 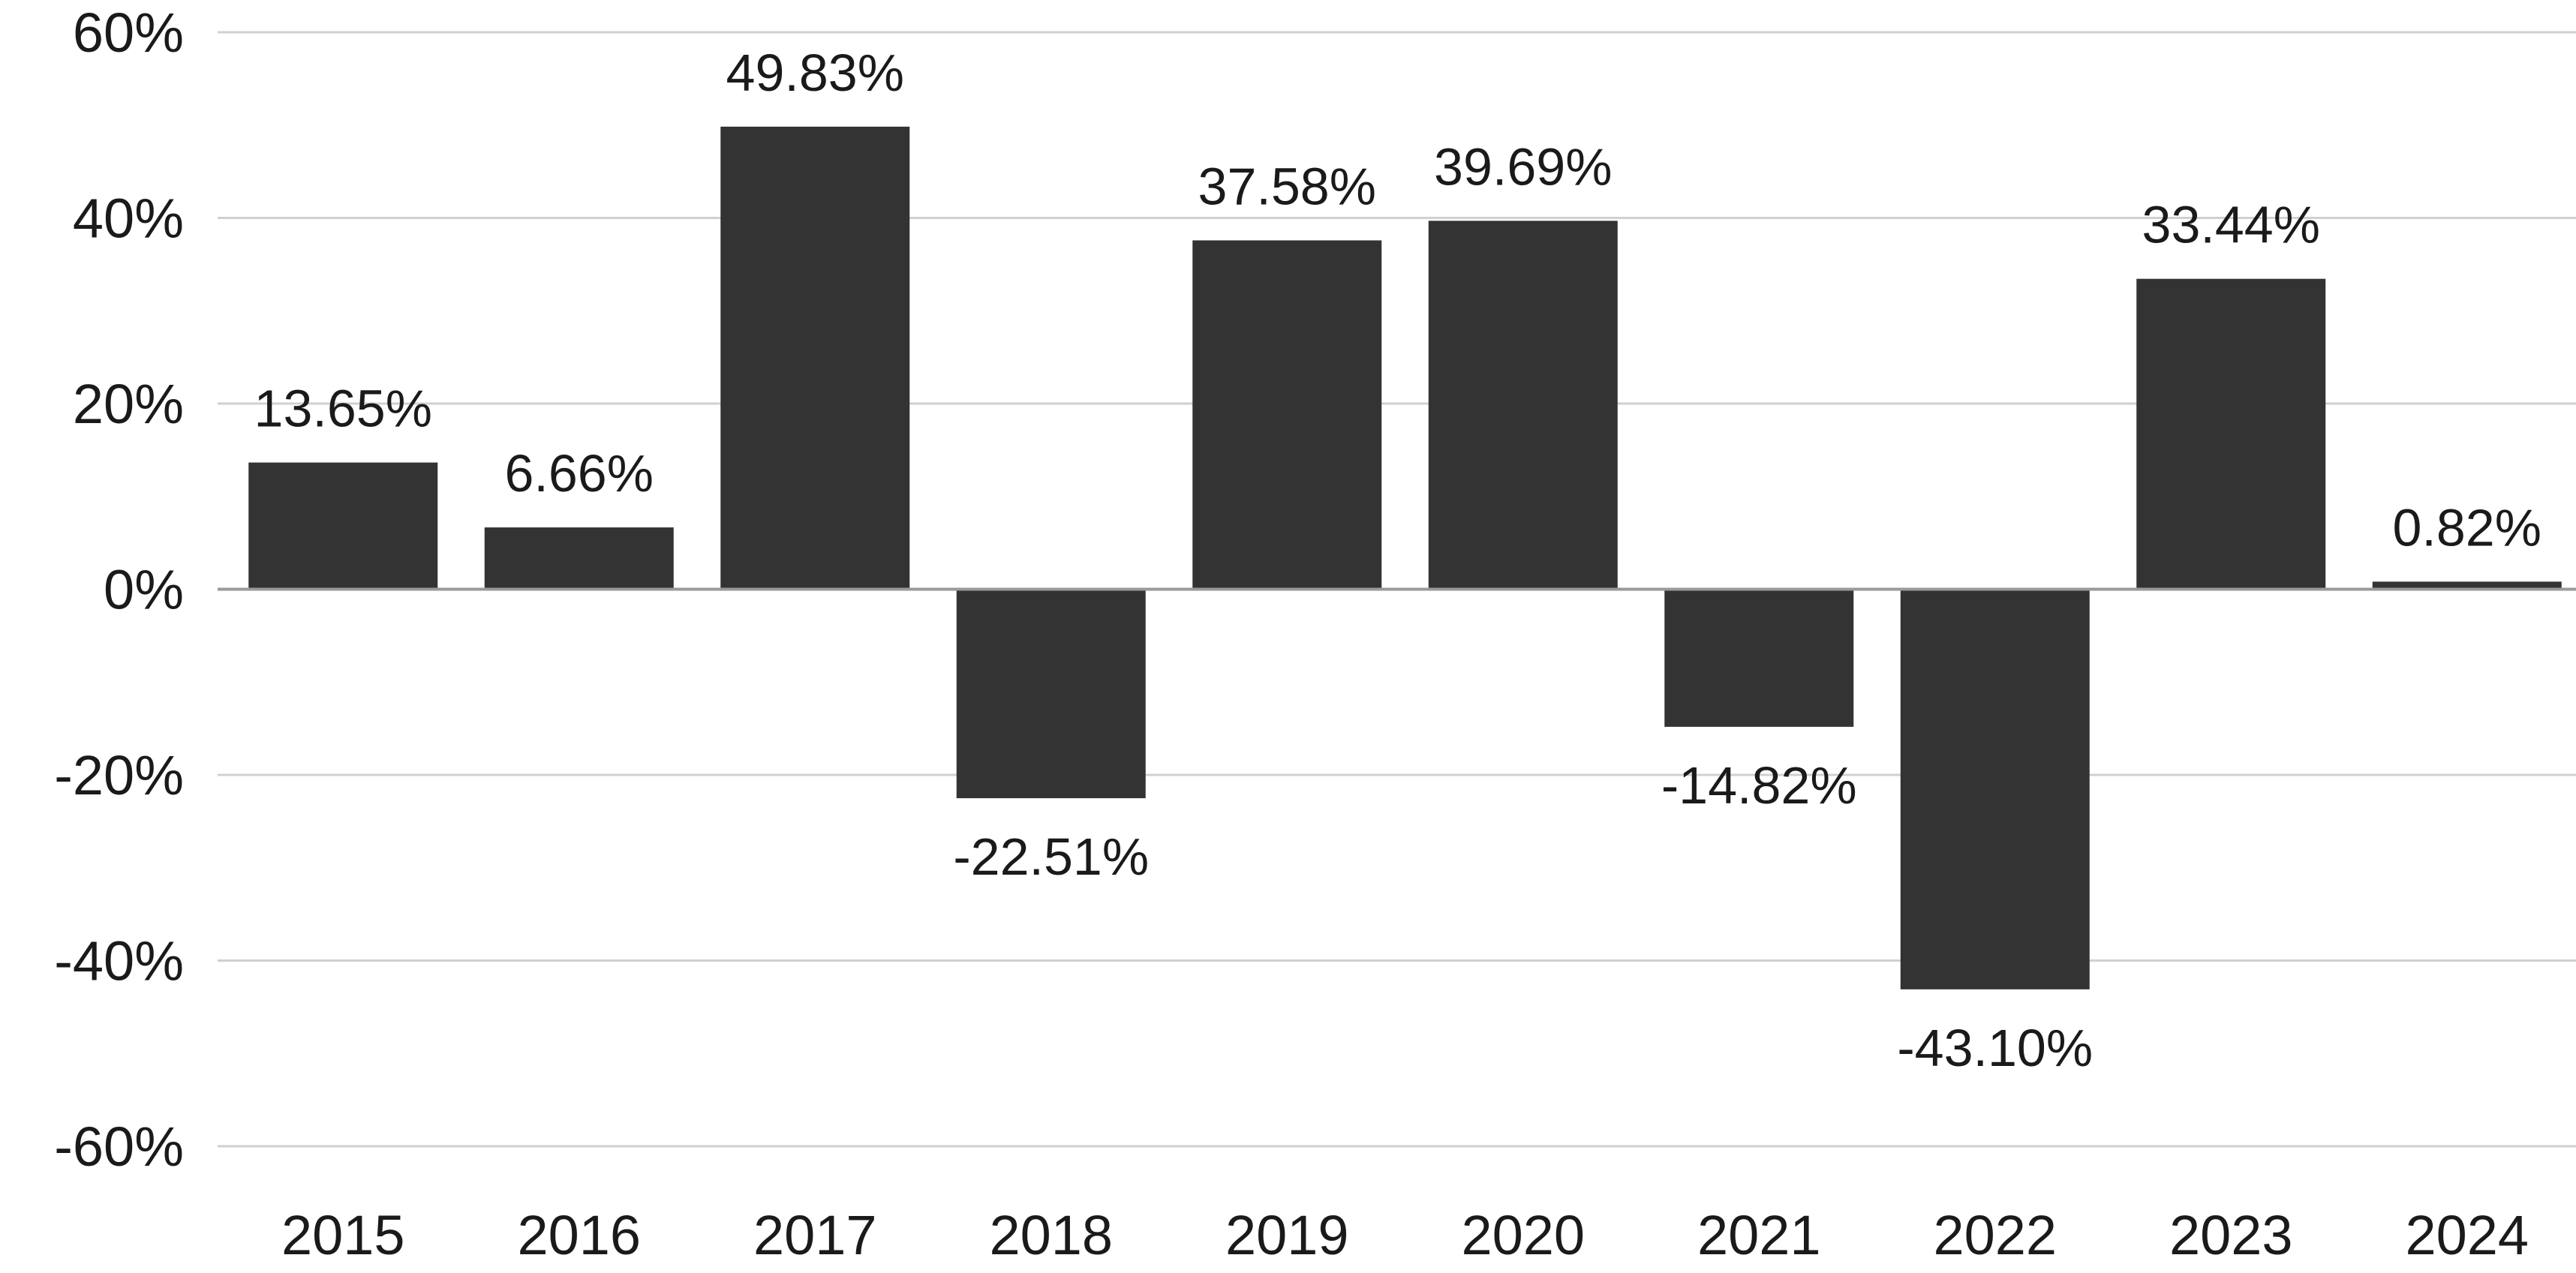 I want to click on x-tick-label: 2019, so click(x=1287, y=1235).